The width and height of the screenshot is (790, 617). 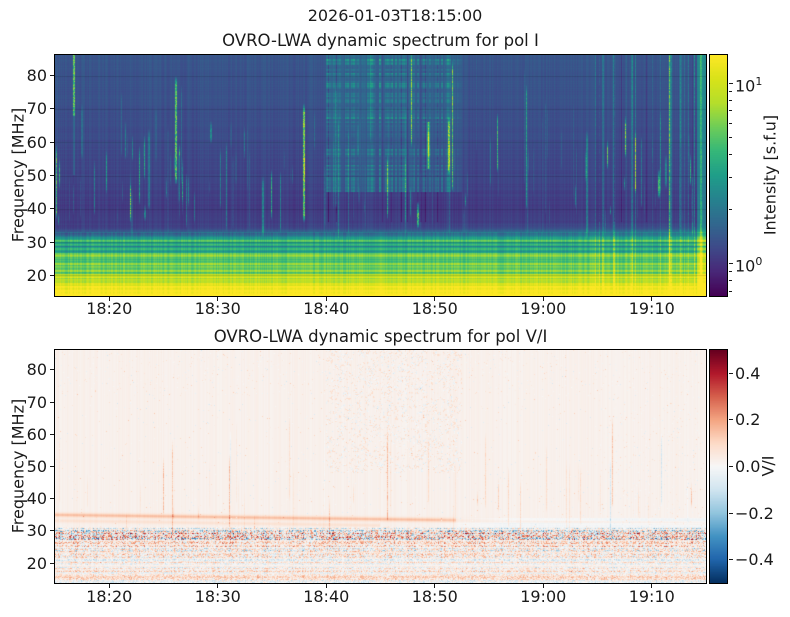 What do you see at coordinates (748, 373) in the screenshot?
I see `colorbar-tick-label: 0.4` at bounding box center [748, 373].